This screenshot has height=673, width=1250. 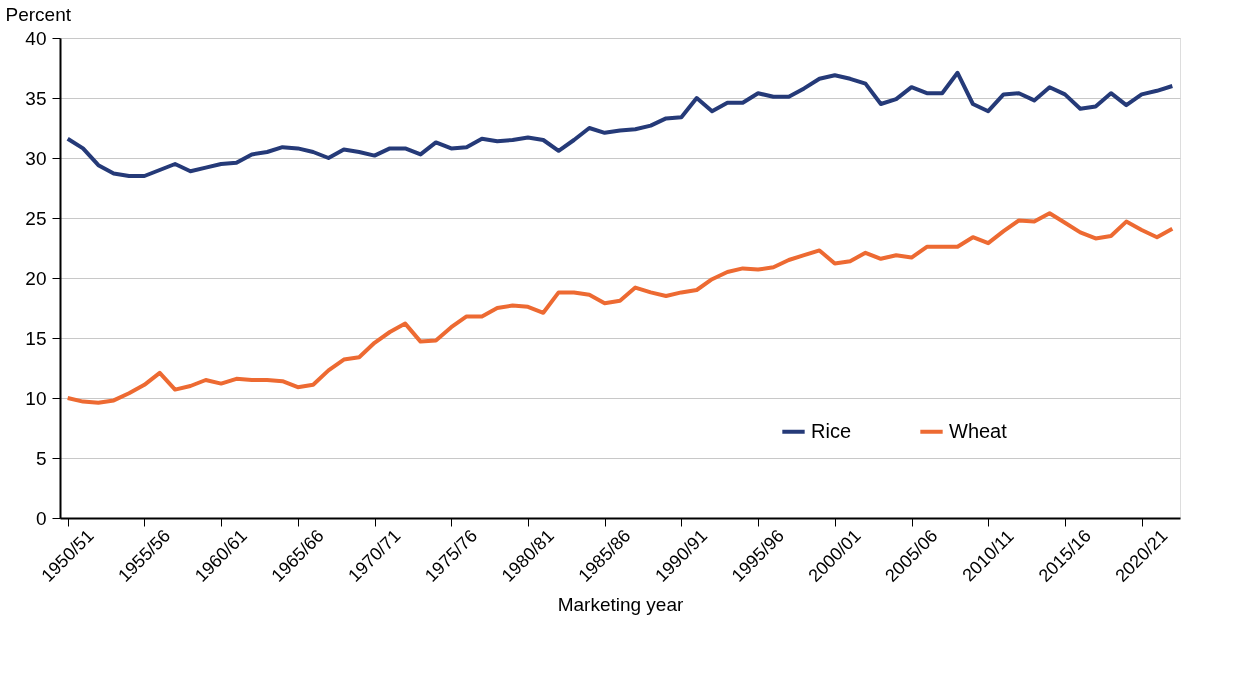 What do you see at coordinates (36, 158) in the screenshot?
I see `y-tick-label: 30` at bounding box center [36, 158].